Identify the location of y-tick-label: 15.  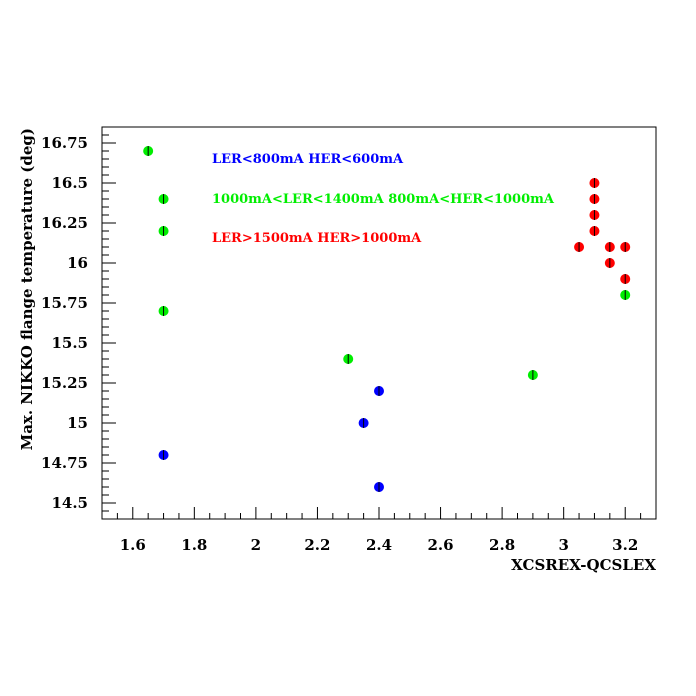
(77, 423).